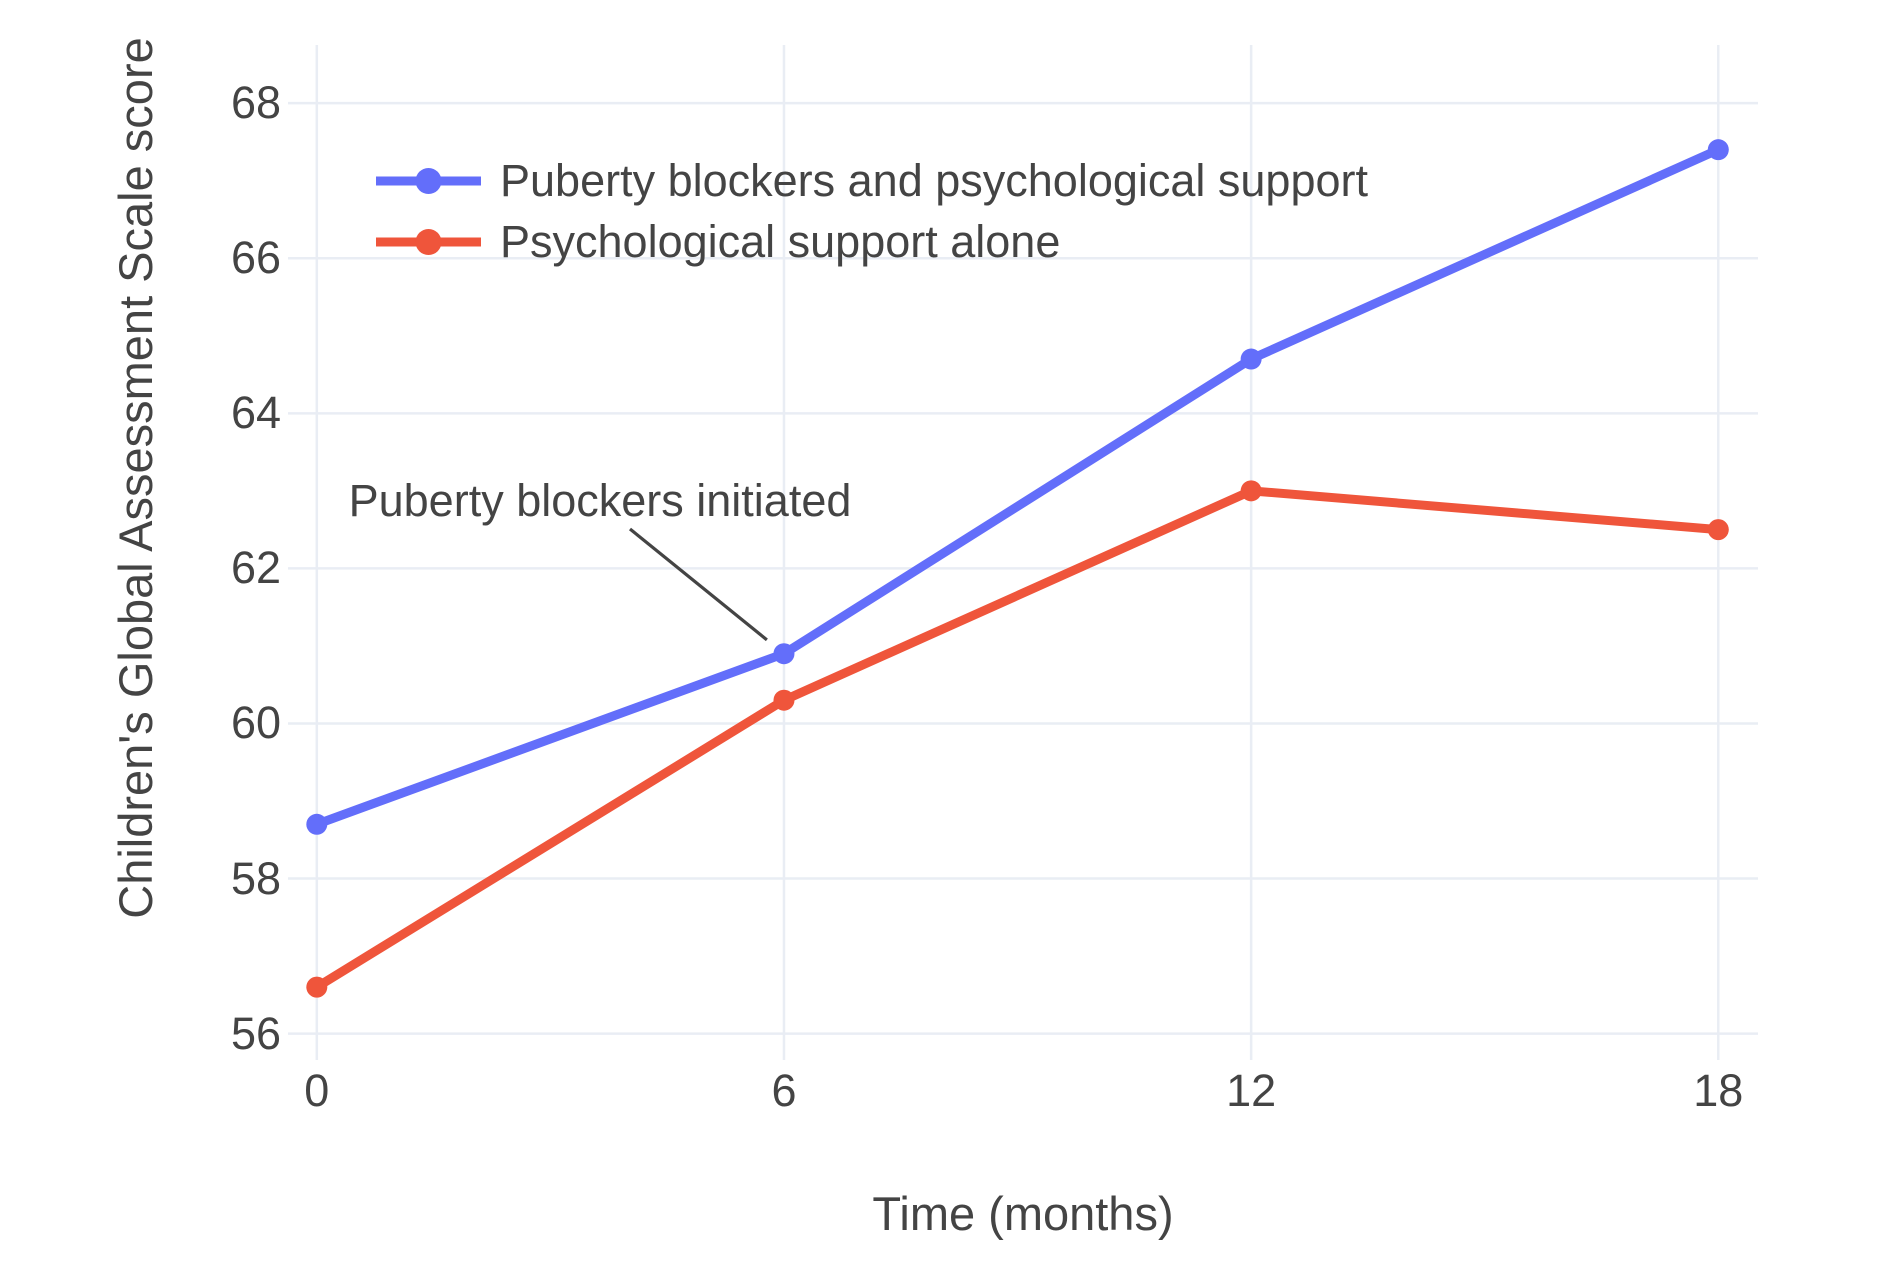 This screenshot has width=1901, height=1282. I want to click on legend-item-psych-support-alone: Psychological support alone, so click(872, 242).